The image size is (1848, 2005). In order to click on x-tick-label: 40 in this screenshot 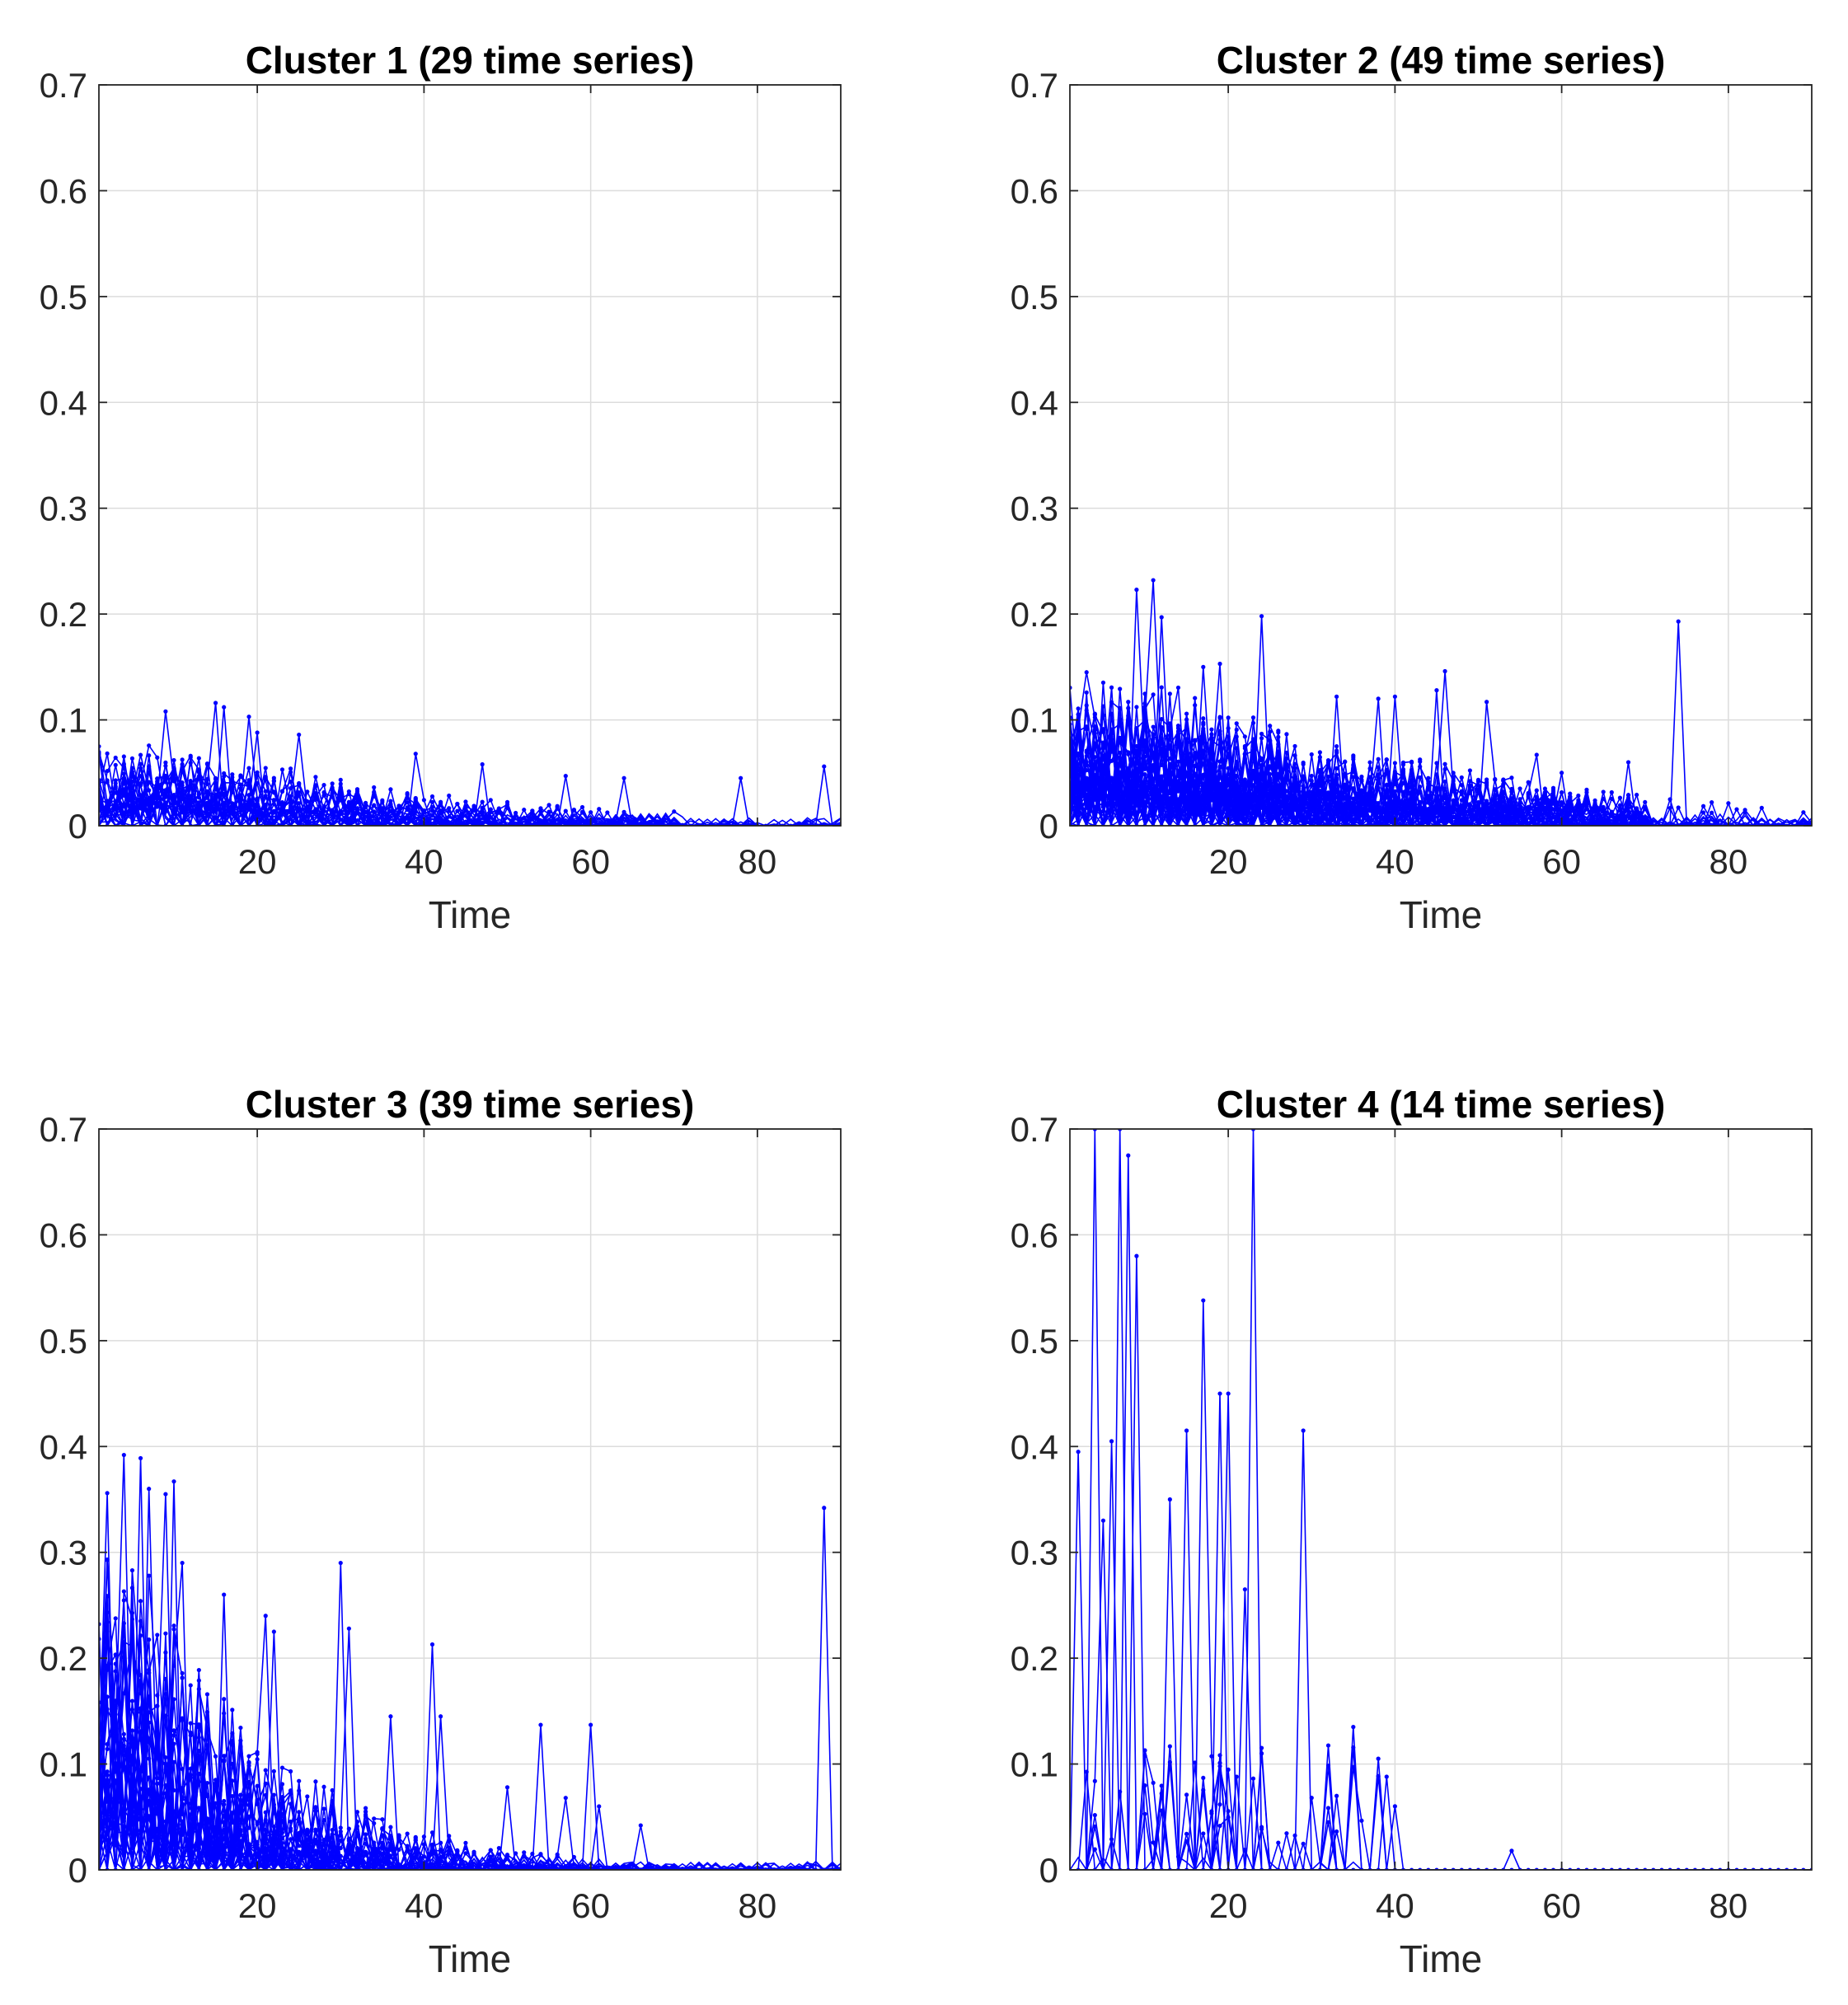, I will do `click(1395, 861)`.